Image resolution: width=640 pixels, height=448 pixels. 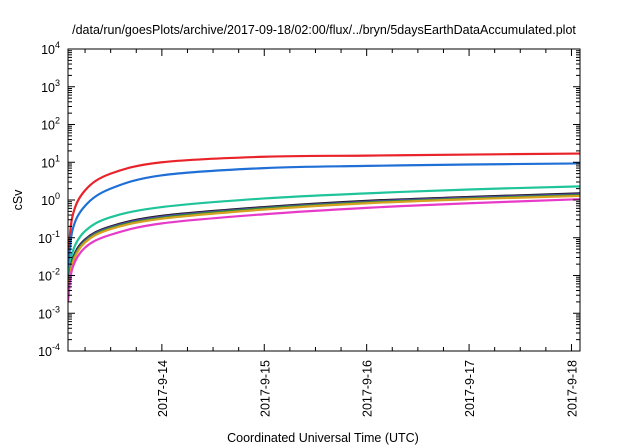 I want to click on y-tick-label: 10⁰, so click(x=50, y=199).